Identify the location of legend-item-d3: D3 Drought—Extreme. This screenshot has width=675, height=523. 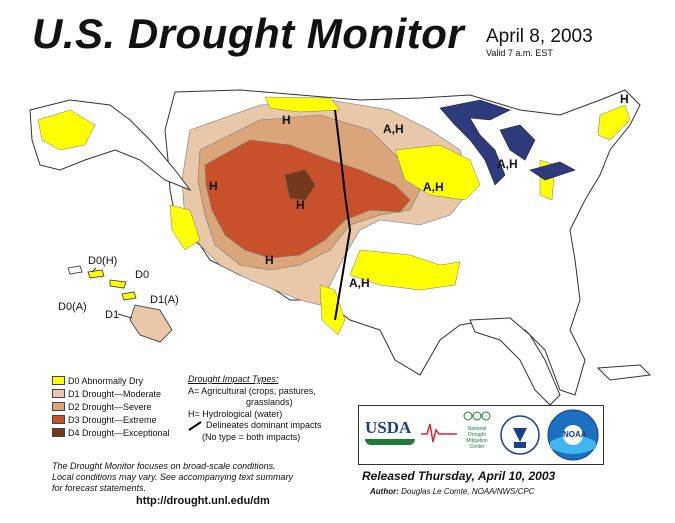
(111, 419).